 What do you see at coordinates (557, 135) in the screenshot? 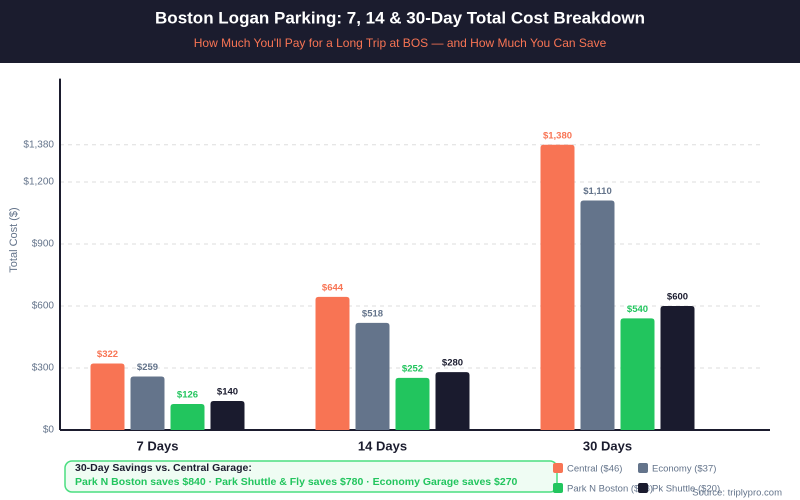
I see `value-label: $1,380` at bounding box center [557, 135].